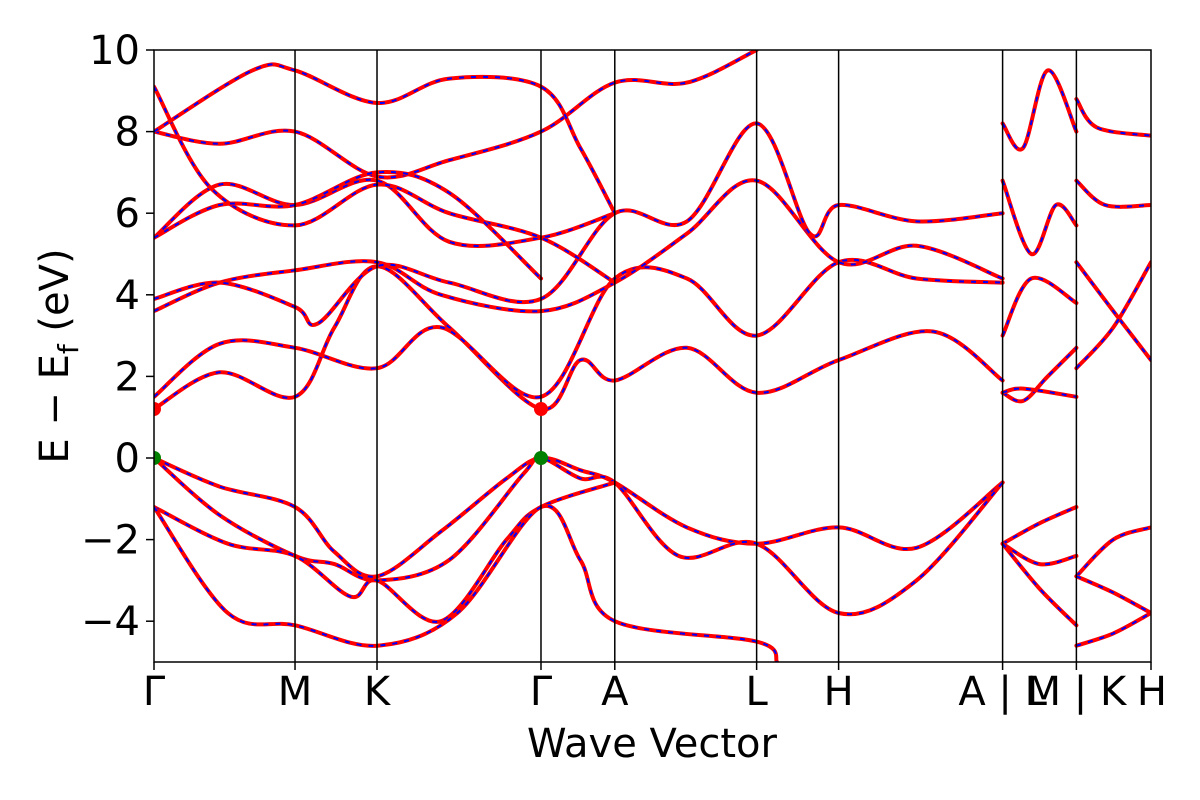  What do you see at coordinates (615, 692) in the screenshot?
I see `kpoint-label: A` at bounding box center [615, 692].